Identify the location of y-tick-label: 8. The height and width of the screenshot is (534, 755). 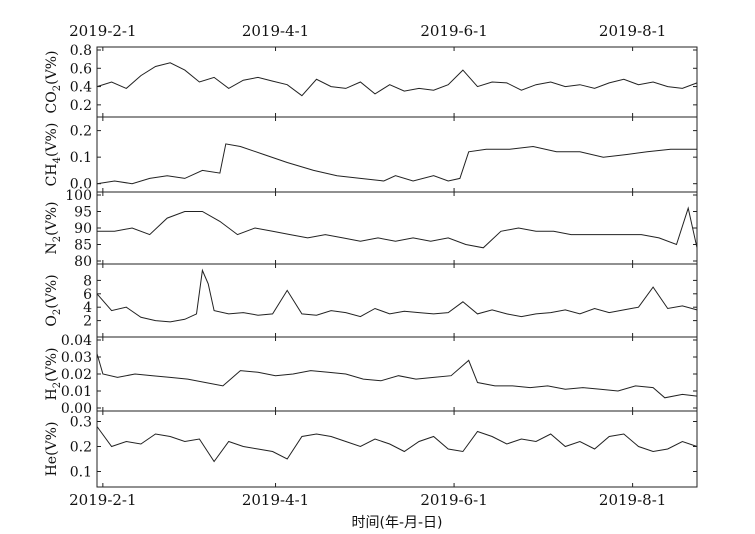
(87, 281).